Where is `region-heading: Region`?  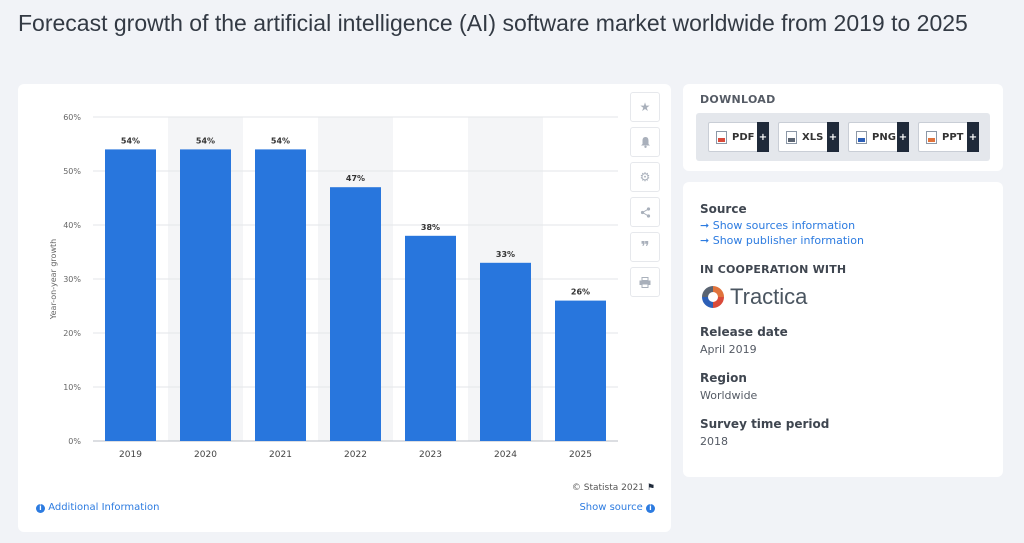
region-heading: Region is located at coordinates (723, 378).